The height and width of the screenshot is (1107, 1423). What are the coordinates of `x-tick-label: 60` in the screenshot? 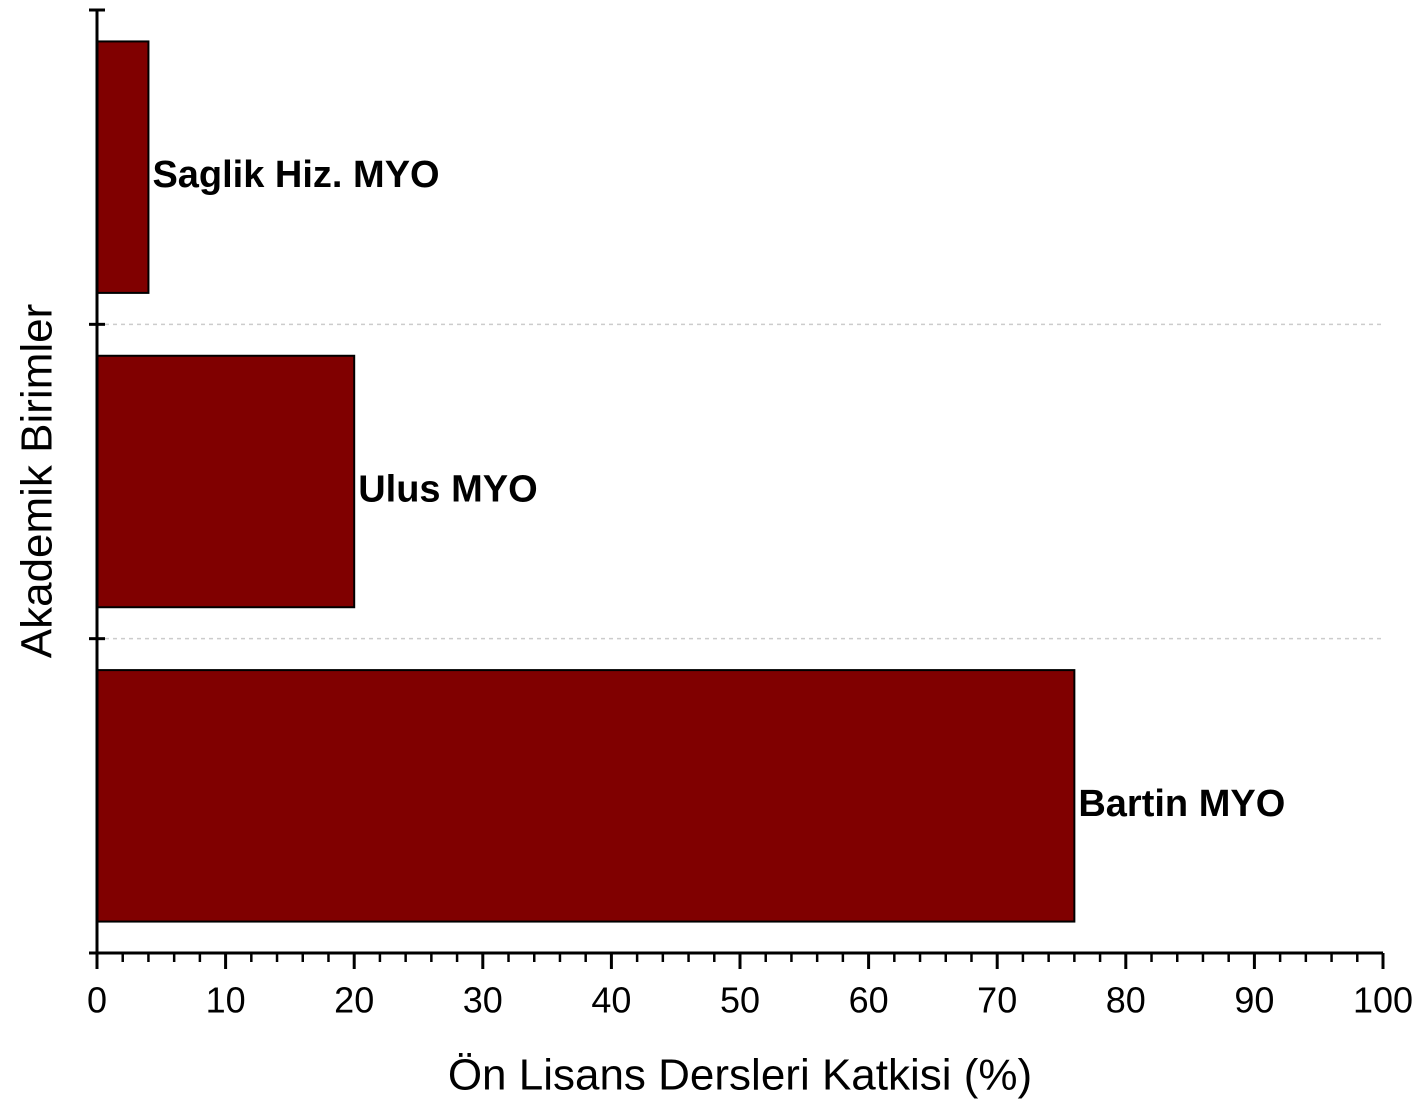 It's located at (869, 1000).